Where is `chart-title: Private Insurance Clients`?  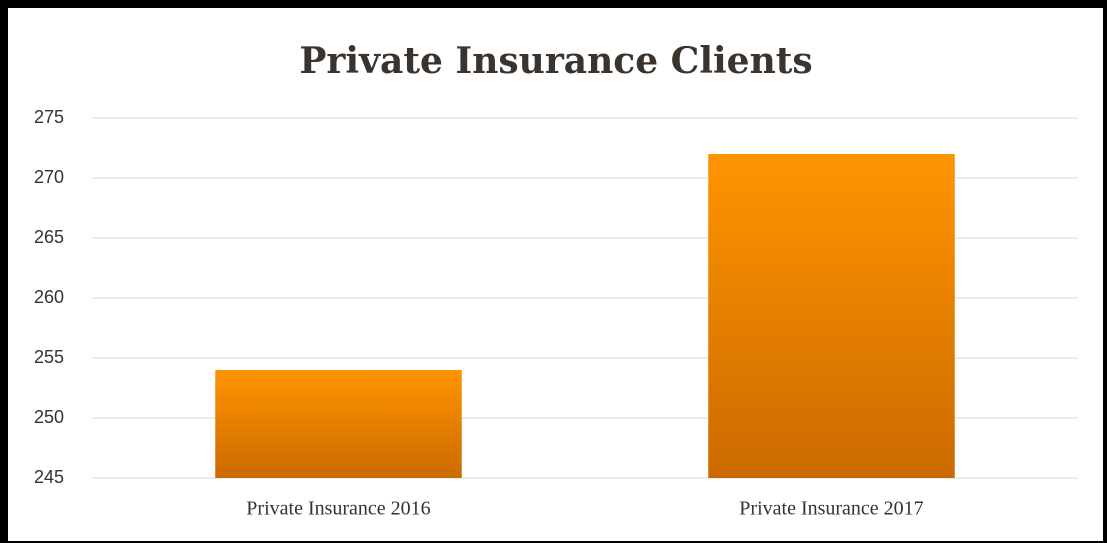
chart-title: Private Insurance Clients is located at coordinates (555, 61).